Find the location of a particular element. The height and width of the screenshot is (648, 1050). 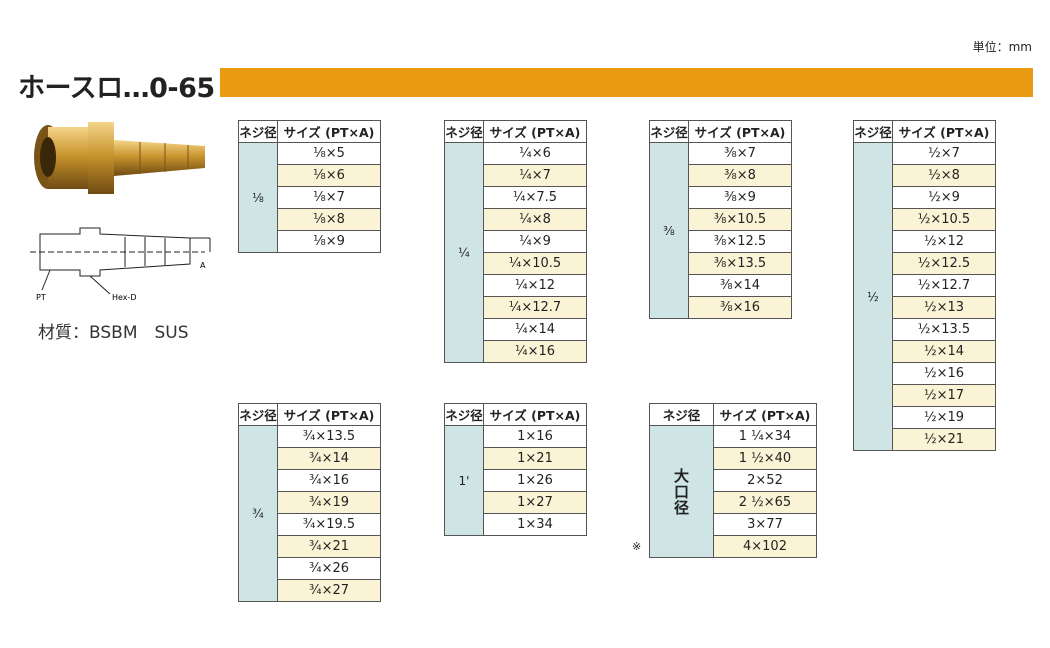

size-row: ⅜×12.5 is located at coordinates (721, 241).